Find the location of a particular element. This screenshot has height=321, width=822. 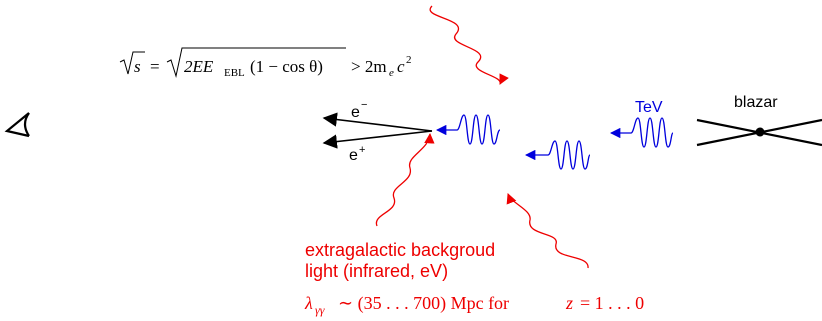

formula-cos-term: (1 − cos θ) is located at coordinates (286, 66).